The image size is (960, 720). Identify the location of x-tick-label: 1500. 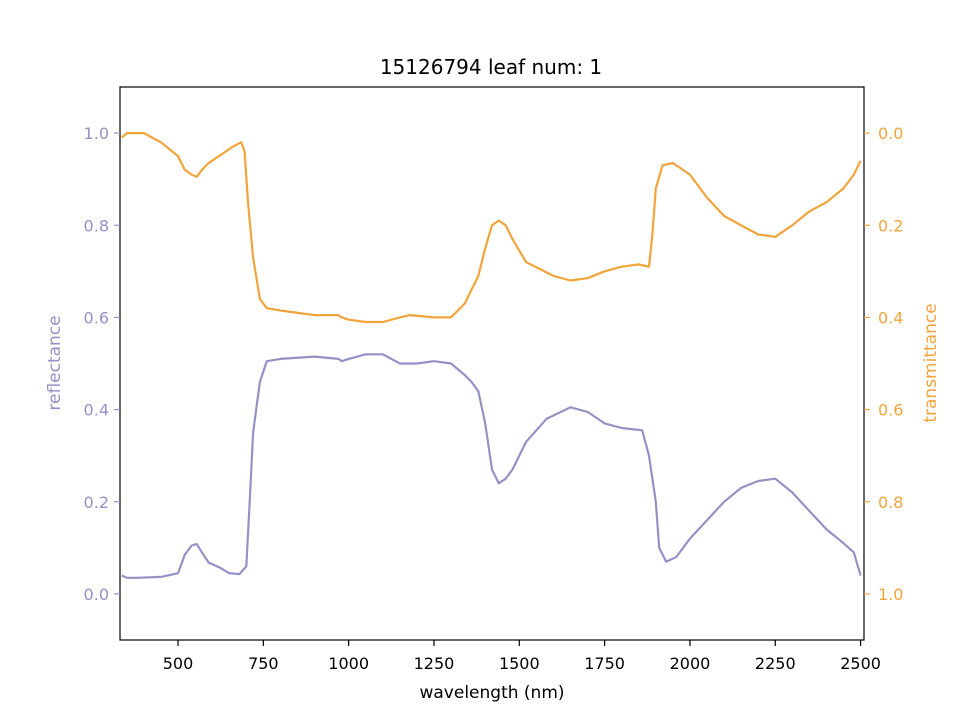
(519, 663).